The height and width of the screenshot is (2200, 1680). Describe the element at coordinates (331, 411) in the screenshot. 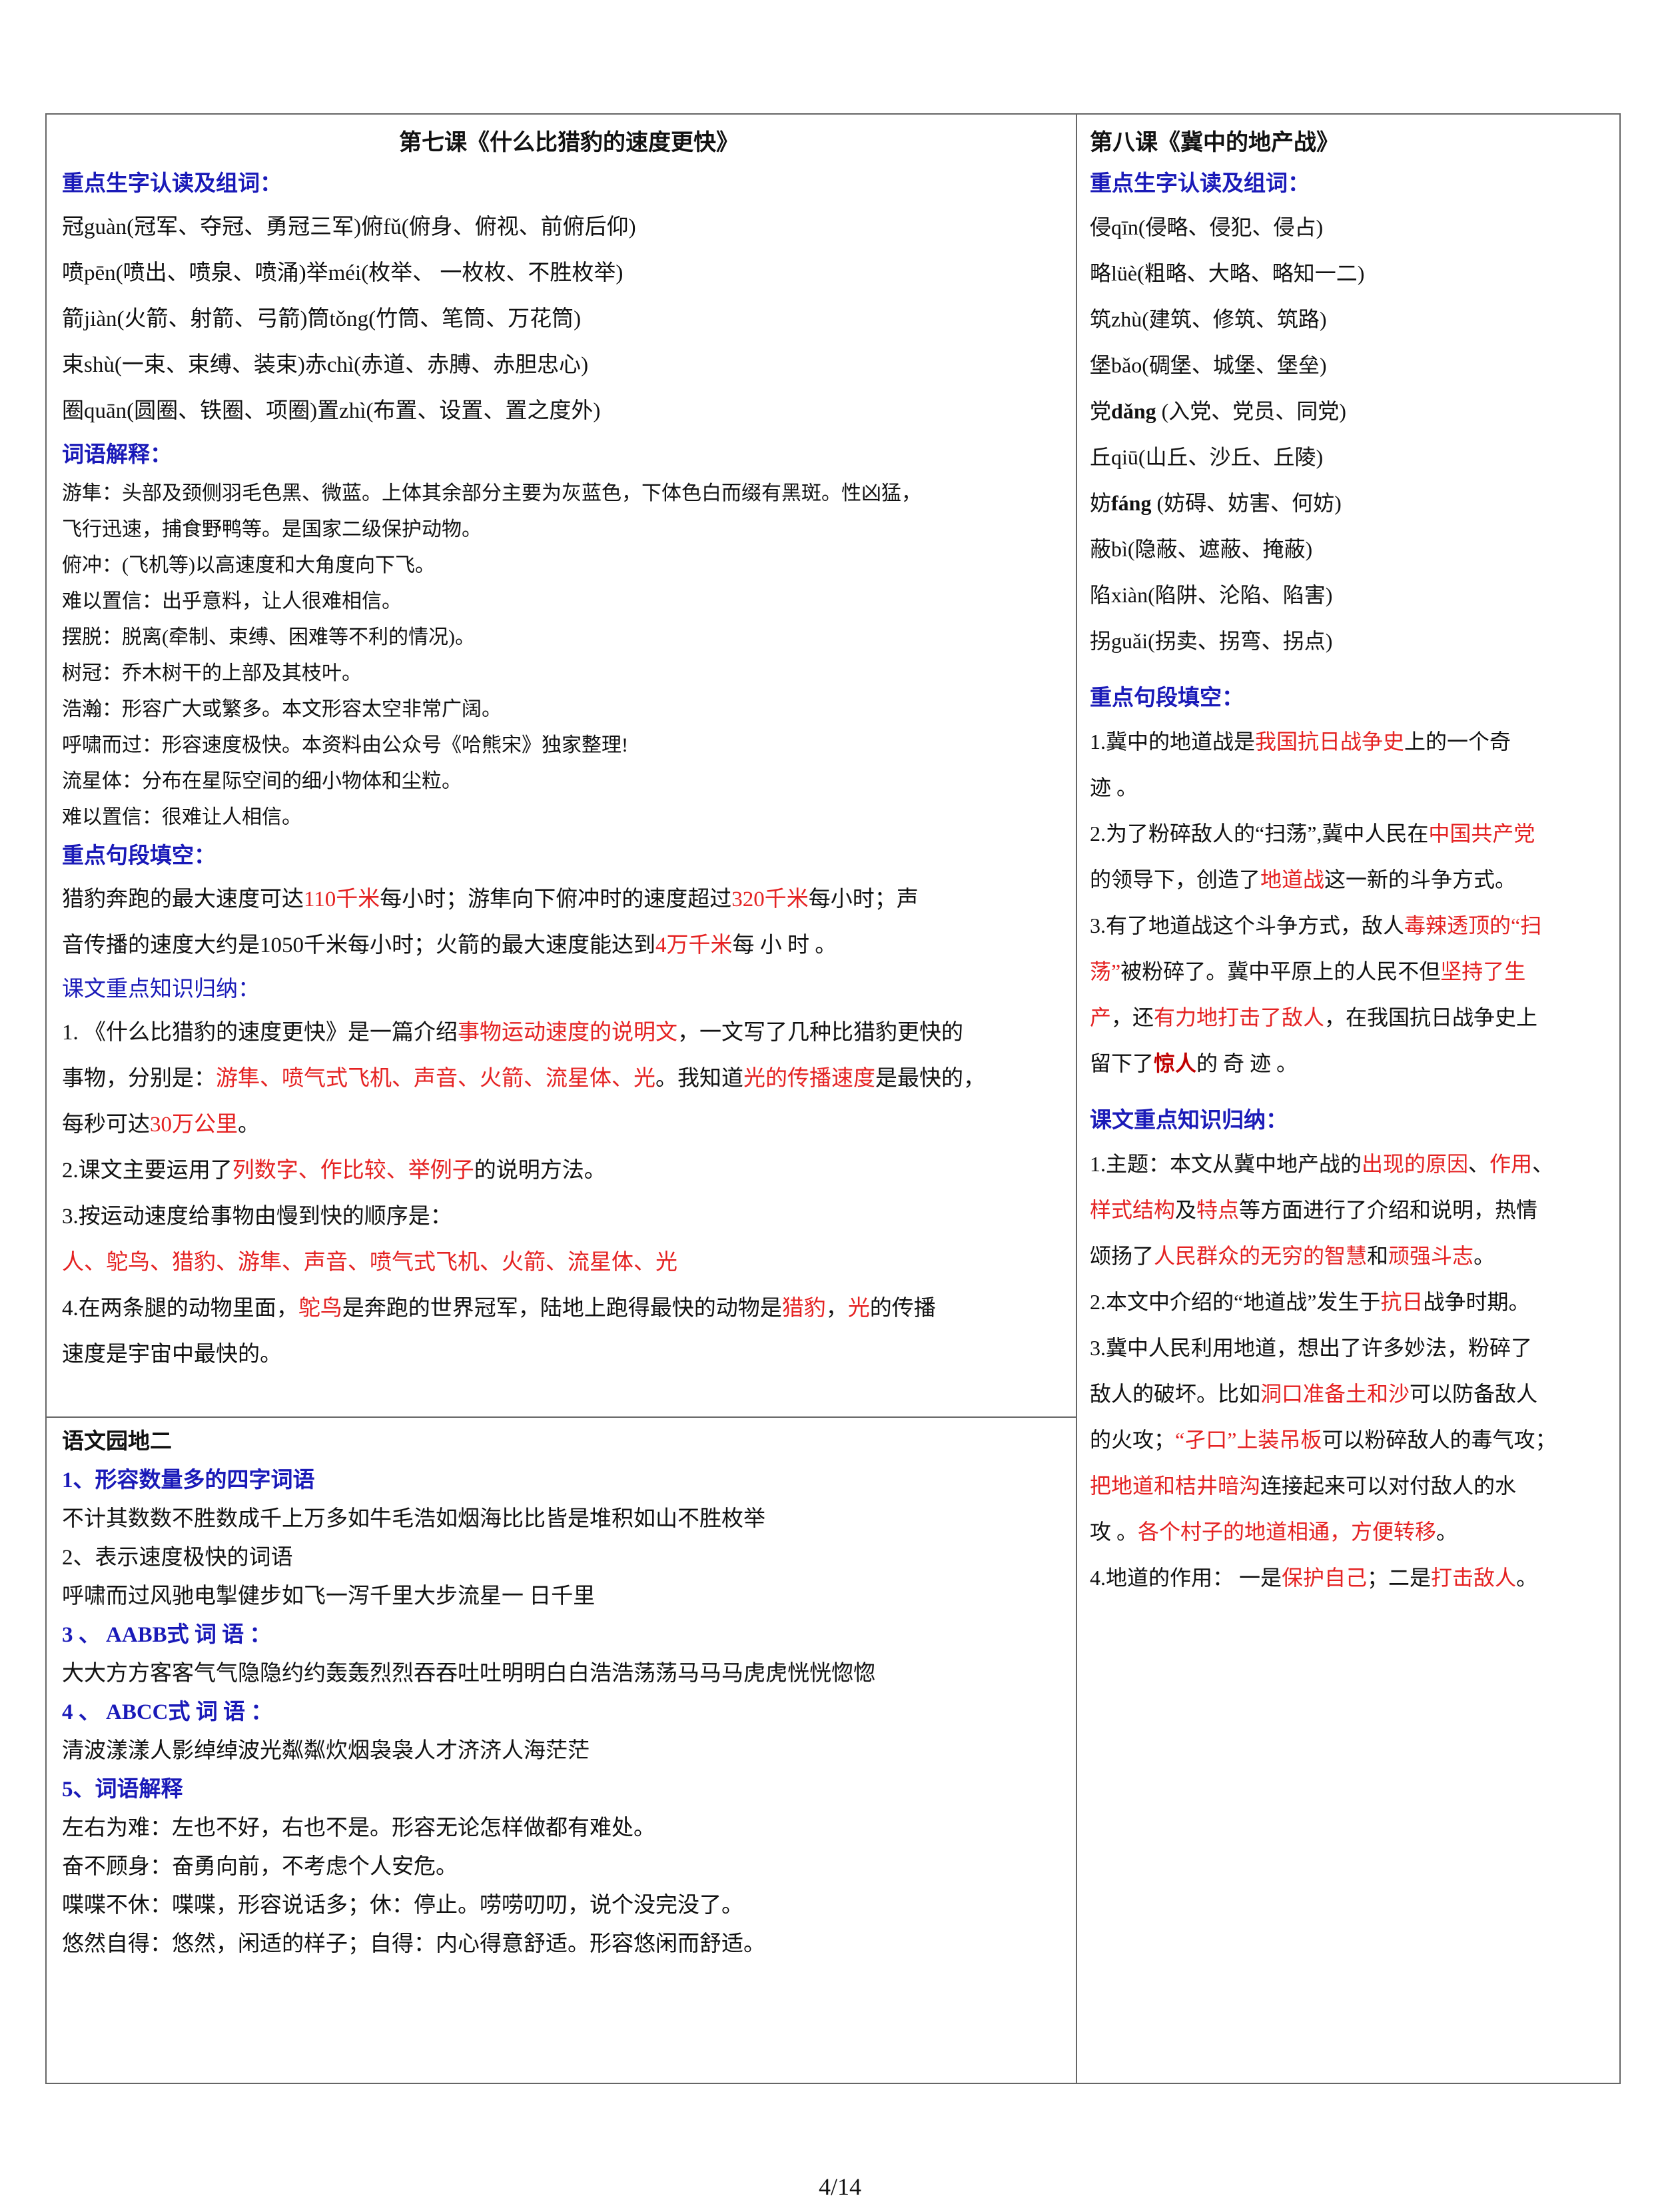

I see `text-run: 圈quān(圆圈、铁圈、项圈)置zhì(布置、设置、置之度外)` at that location.